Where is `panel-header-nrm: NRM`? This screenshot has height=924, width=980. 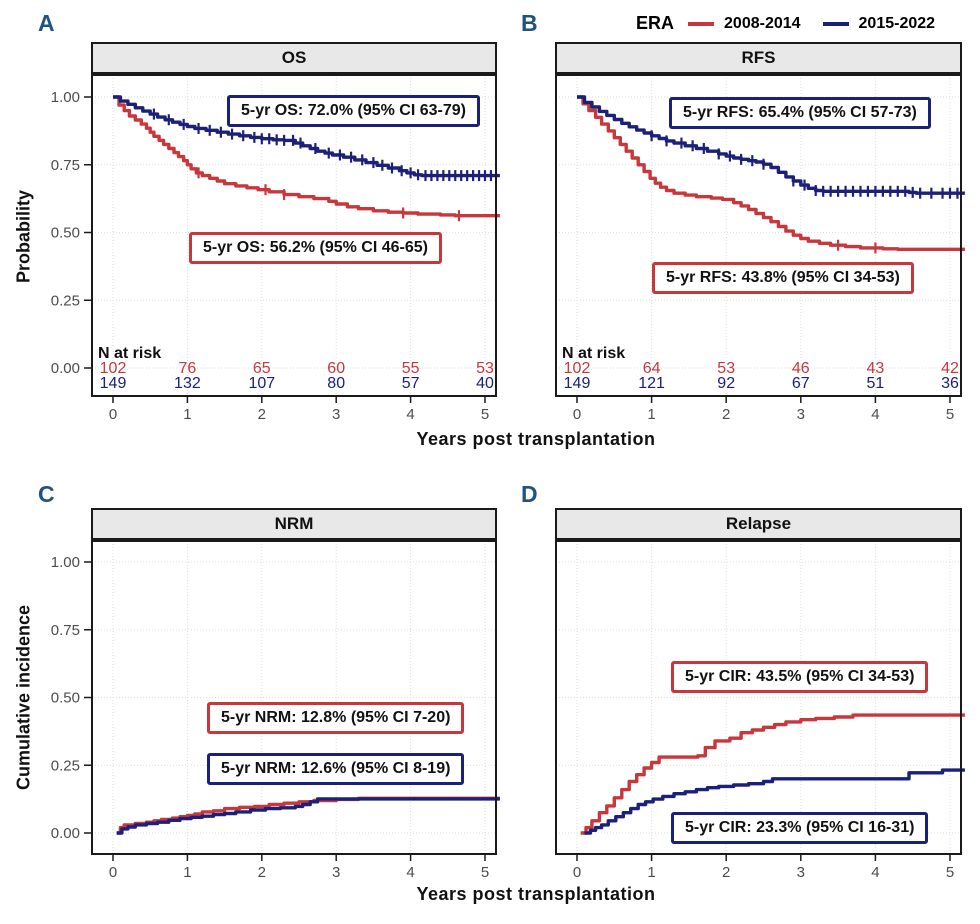 panel-header-nrm: NRM is located at coordinates (294, 524).